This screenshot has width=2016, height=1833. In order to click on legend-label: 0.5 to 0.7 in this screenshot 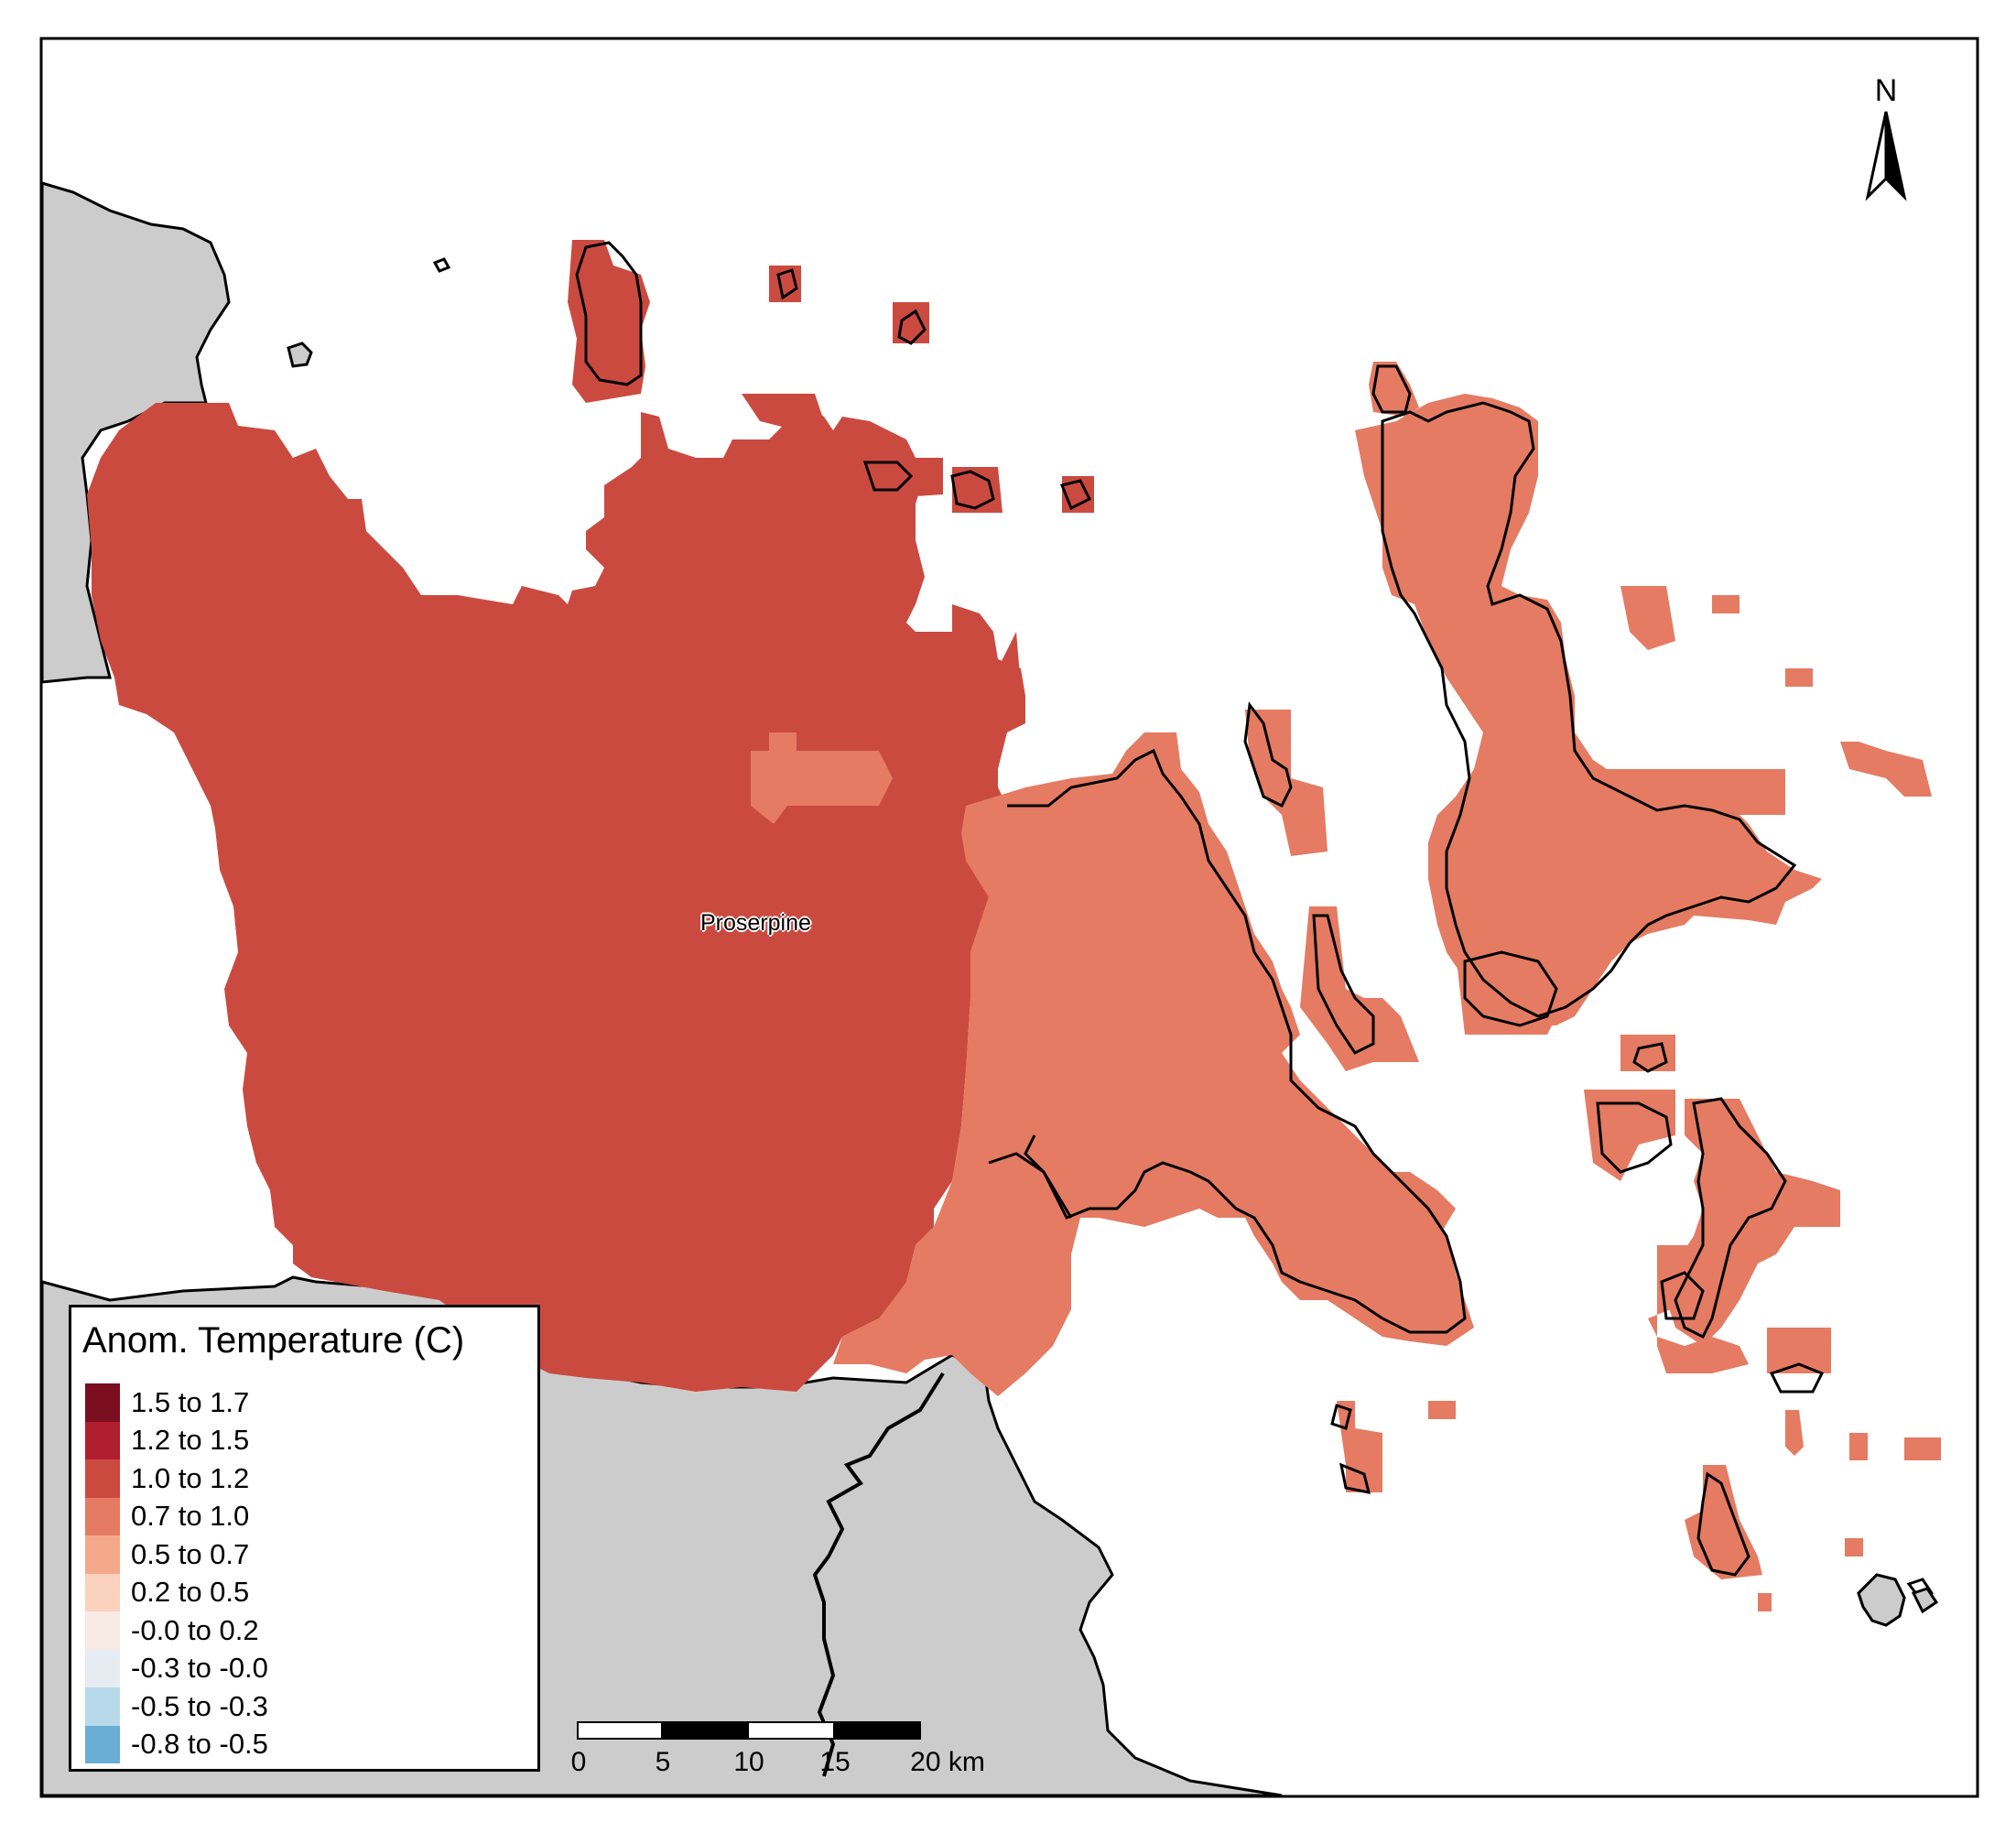, I will do `click(190, 1553)`.